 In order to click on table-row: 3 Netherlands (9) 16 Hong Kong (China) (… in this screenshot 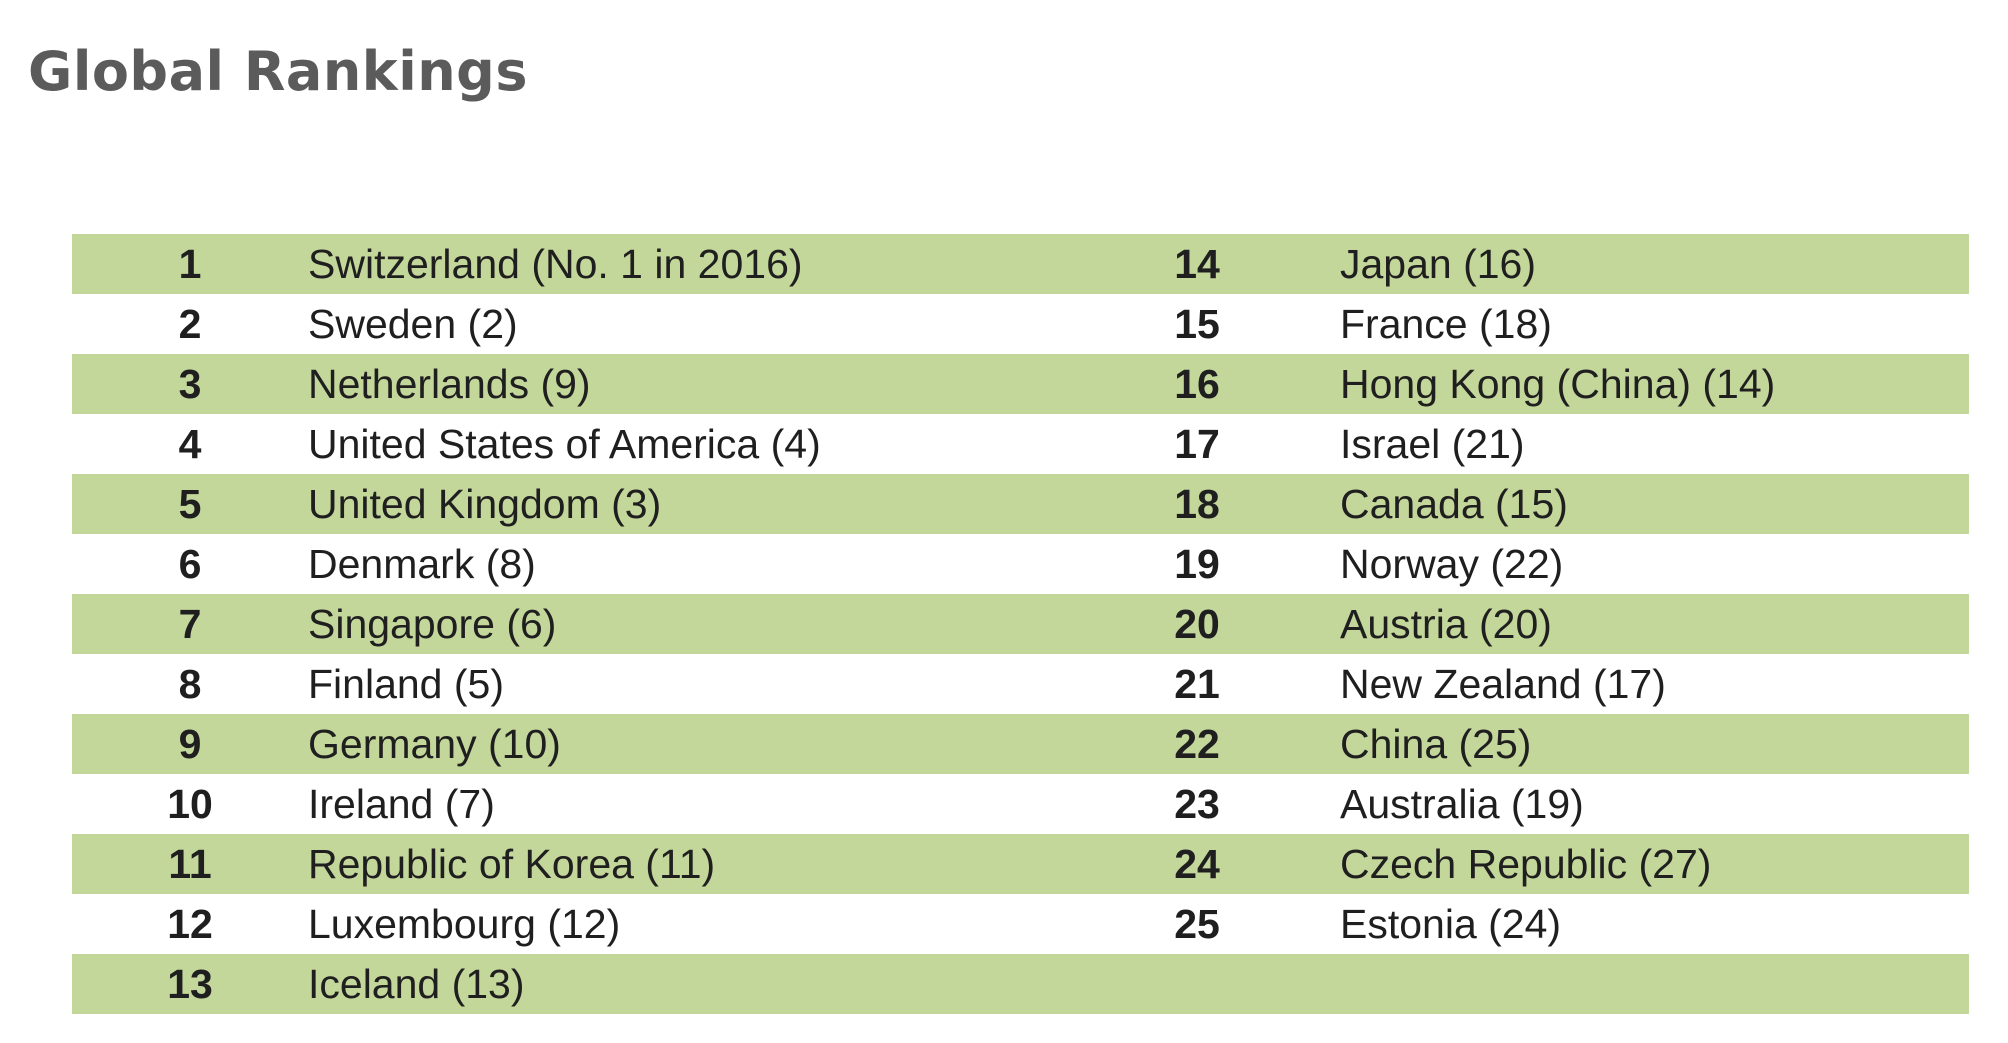, I will do `click(1020, 384)`.